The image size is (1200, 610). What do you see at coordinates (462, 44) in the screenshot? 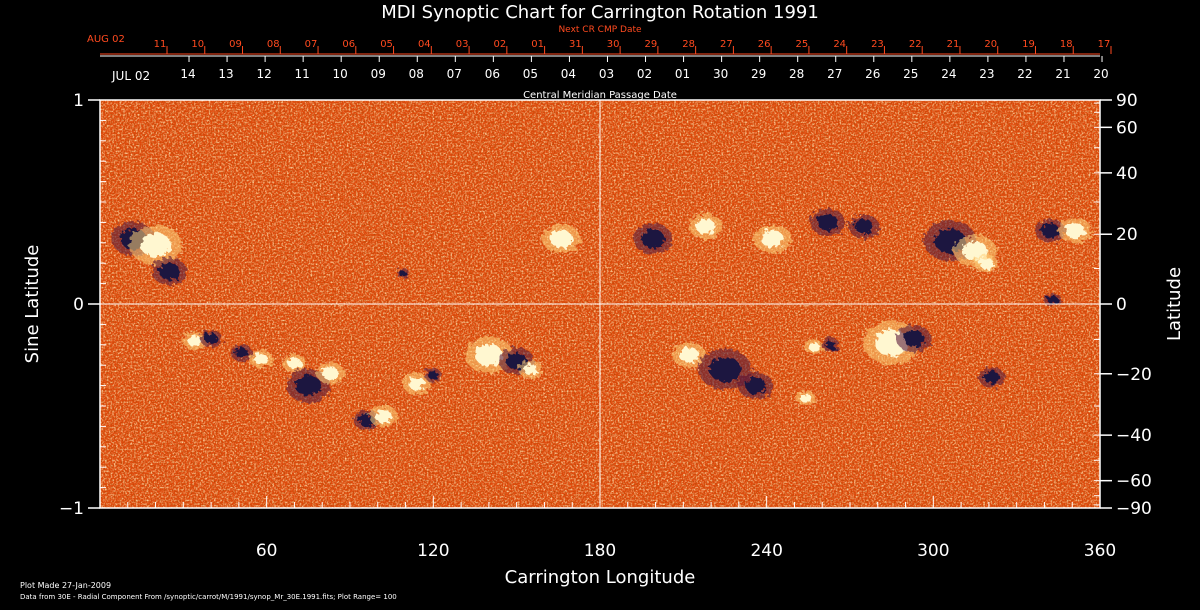
I see `next-cmp-day-label: 03` at bounding box center [462, 44].